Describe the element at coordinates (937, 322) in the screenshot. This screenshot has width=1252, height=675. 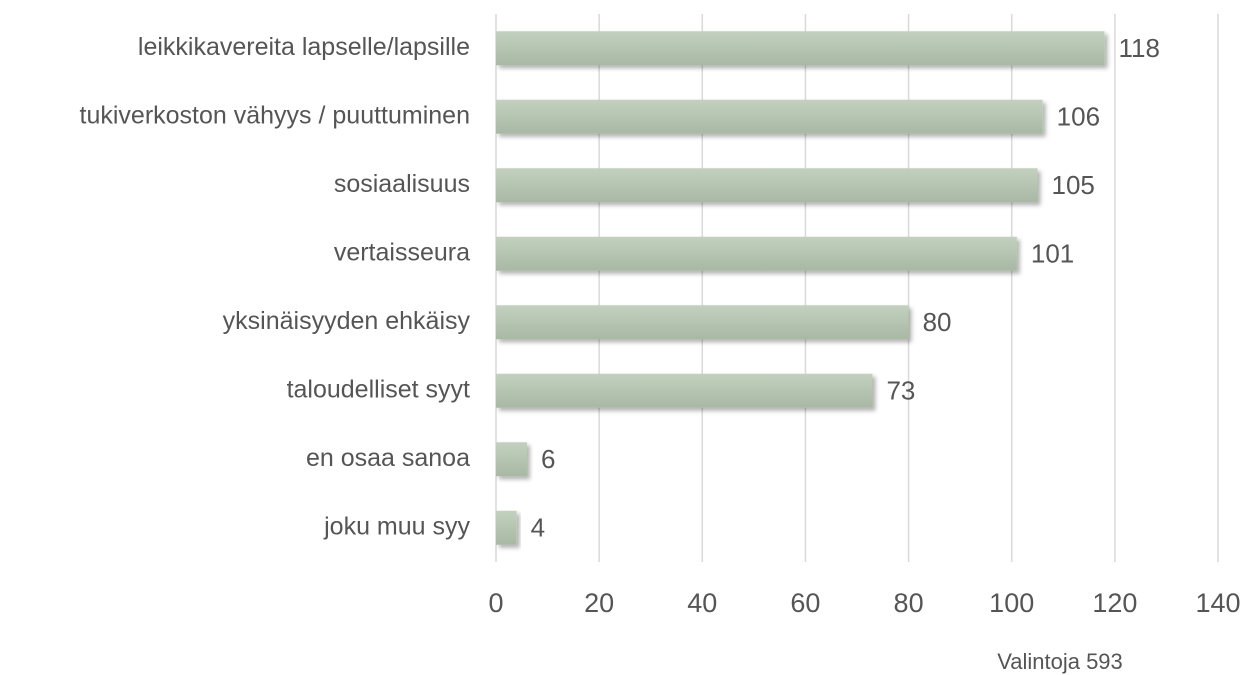
I see `value-label: 80` at that location.